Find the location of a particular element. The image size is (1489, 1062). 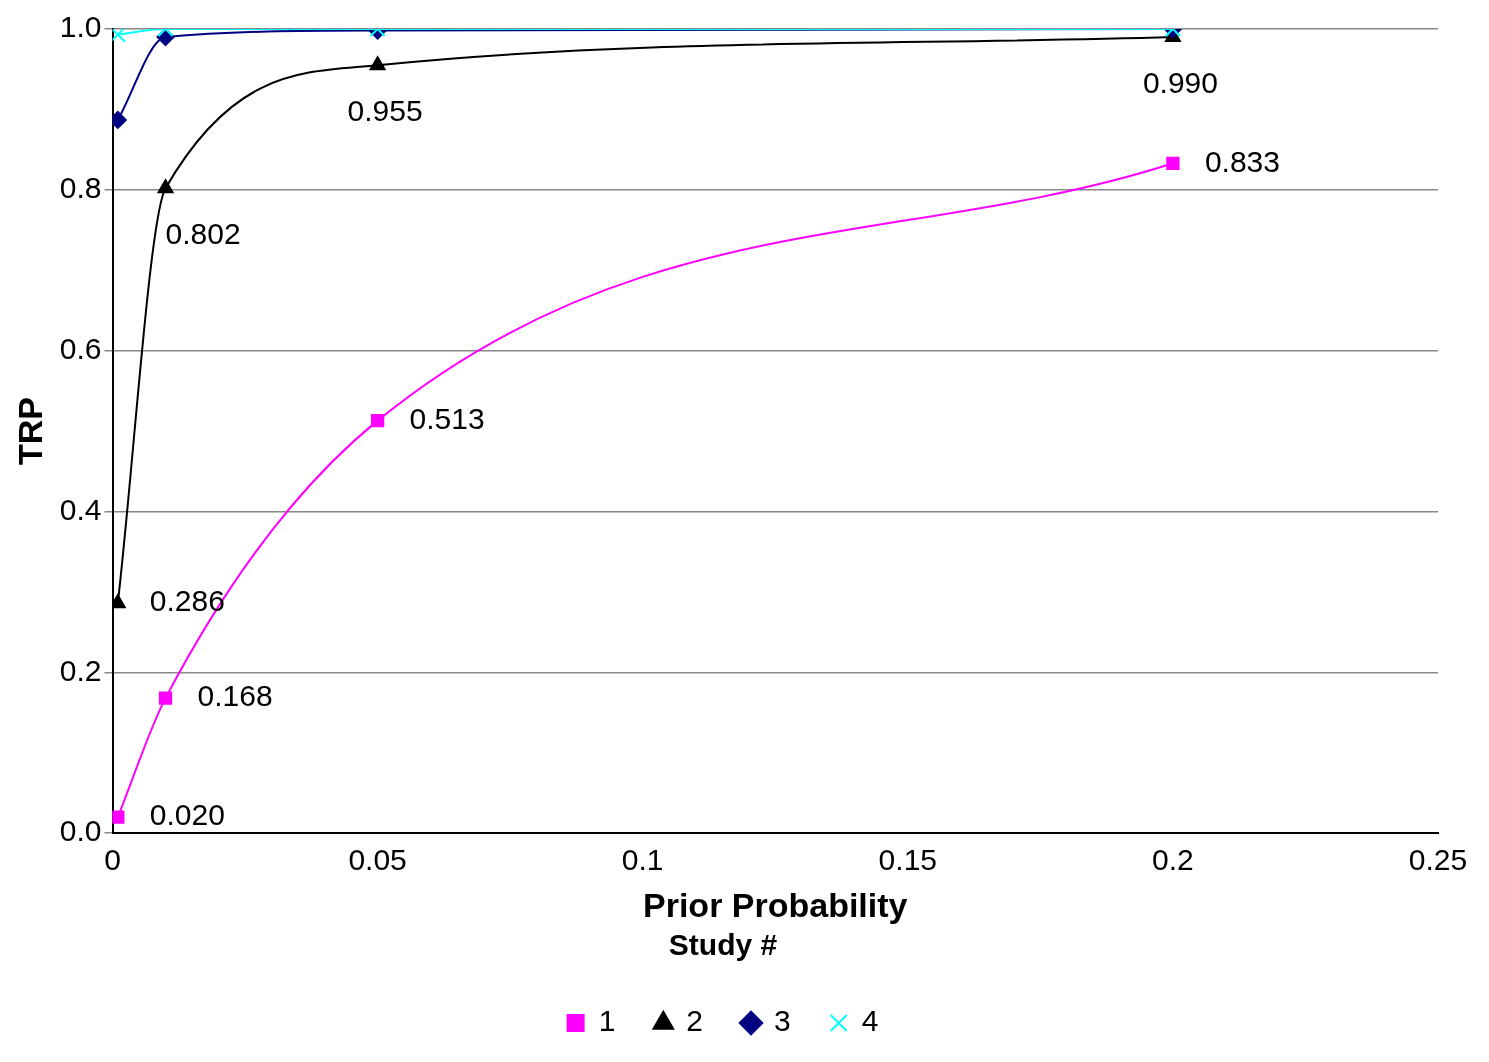

legend-label: 2 is located at coordinates (694, 1021).